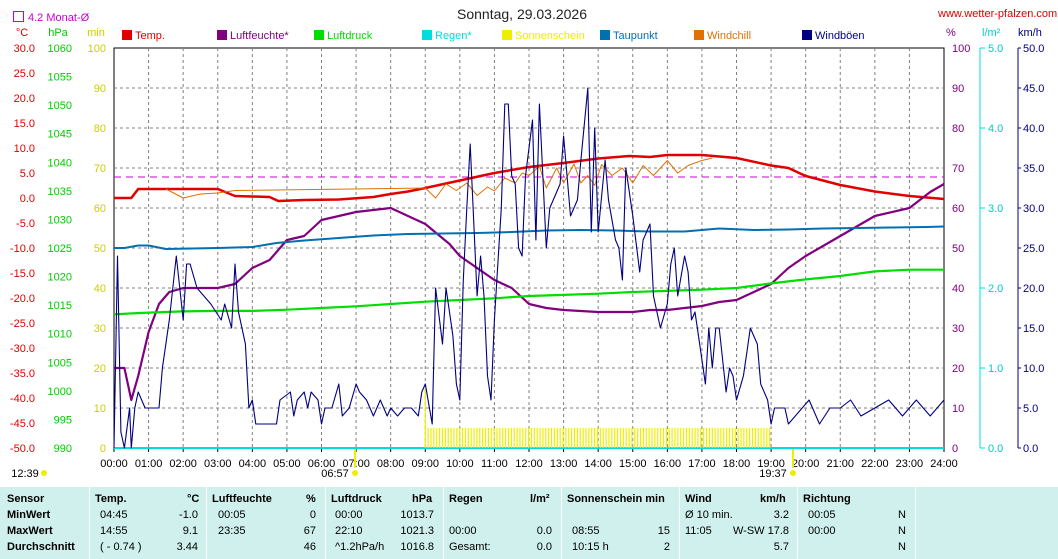 This screenshot has width=1058, height=559. What do you see at coordinates (253, 464) in the screenshot?
I see `time-tick-label: 04:00` at bounding box center [253, 464].